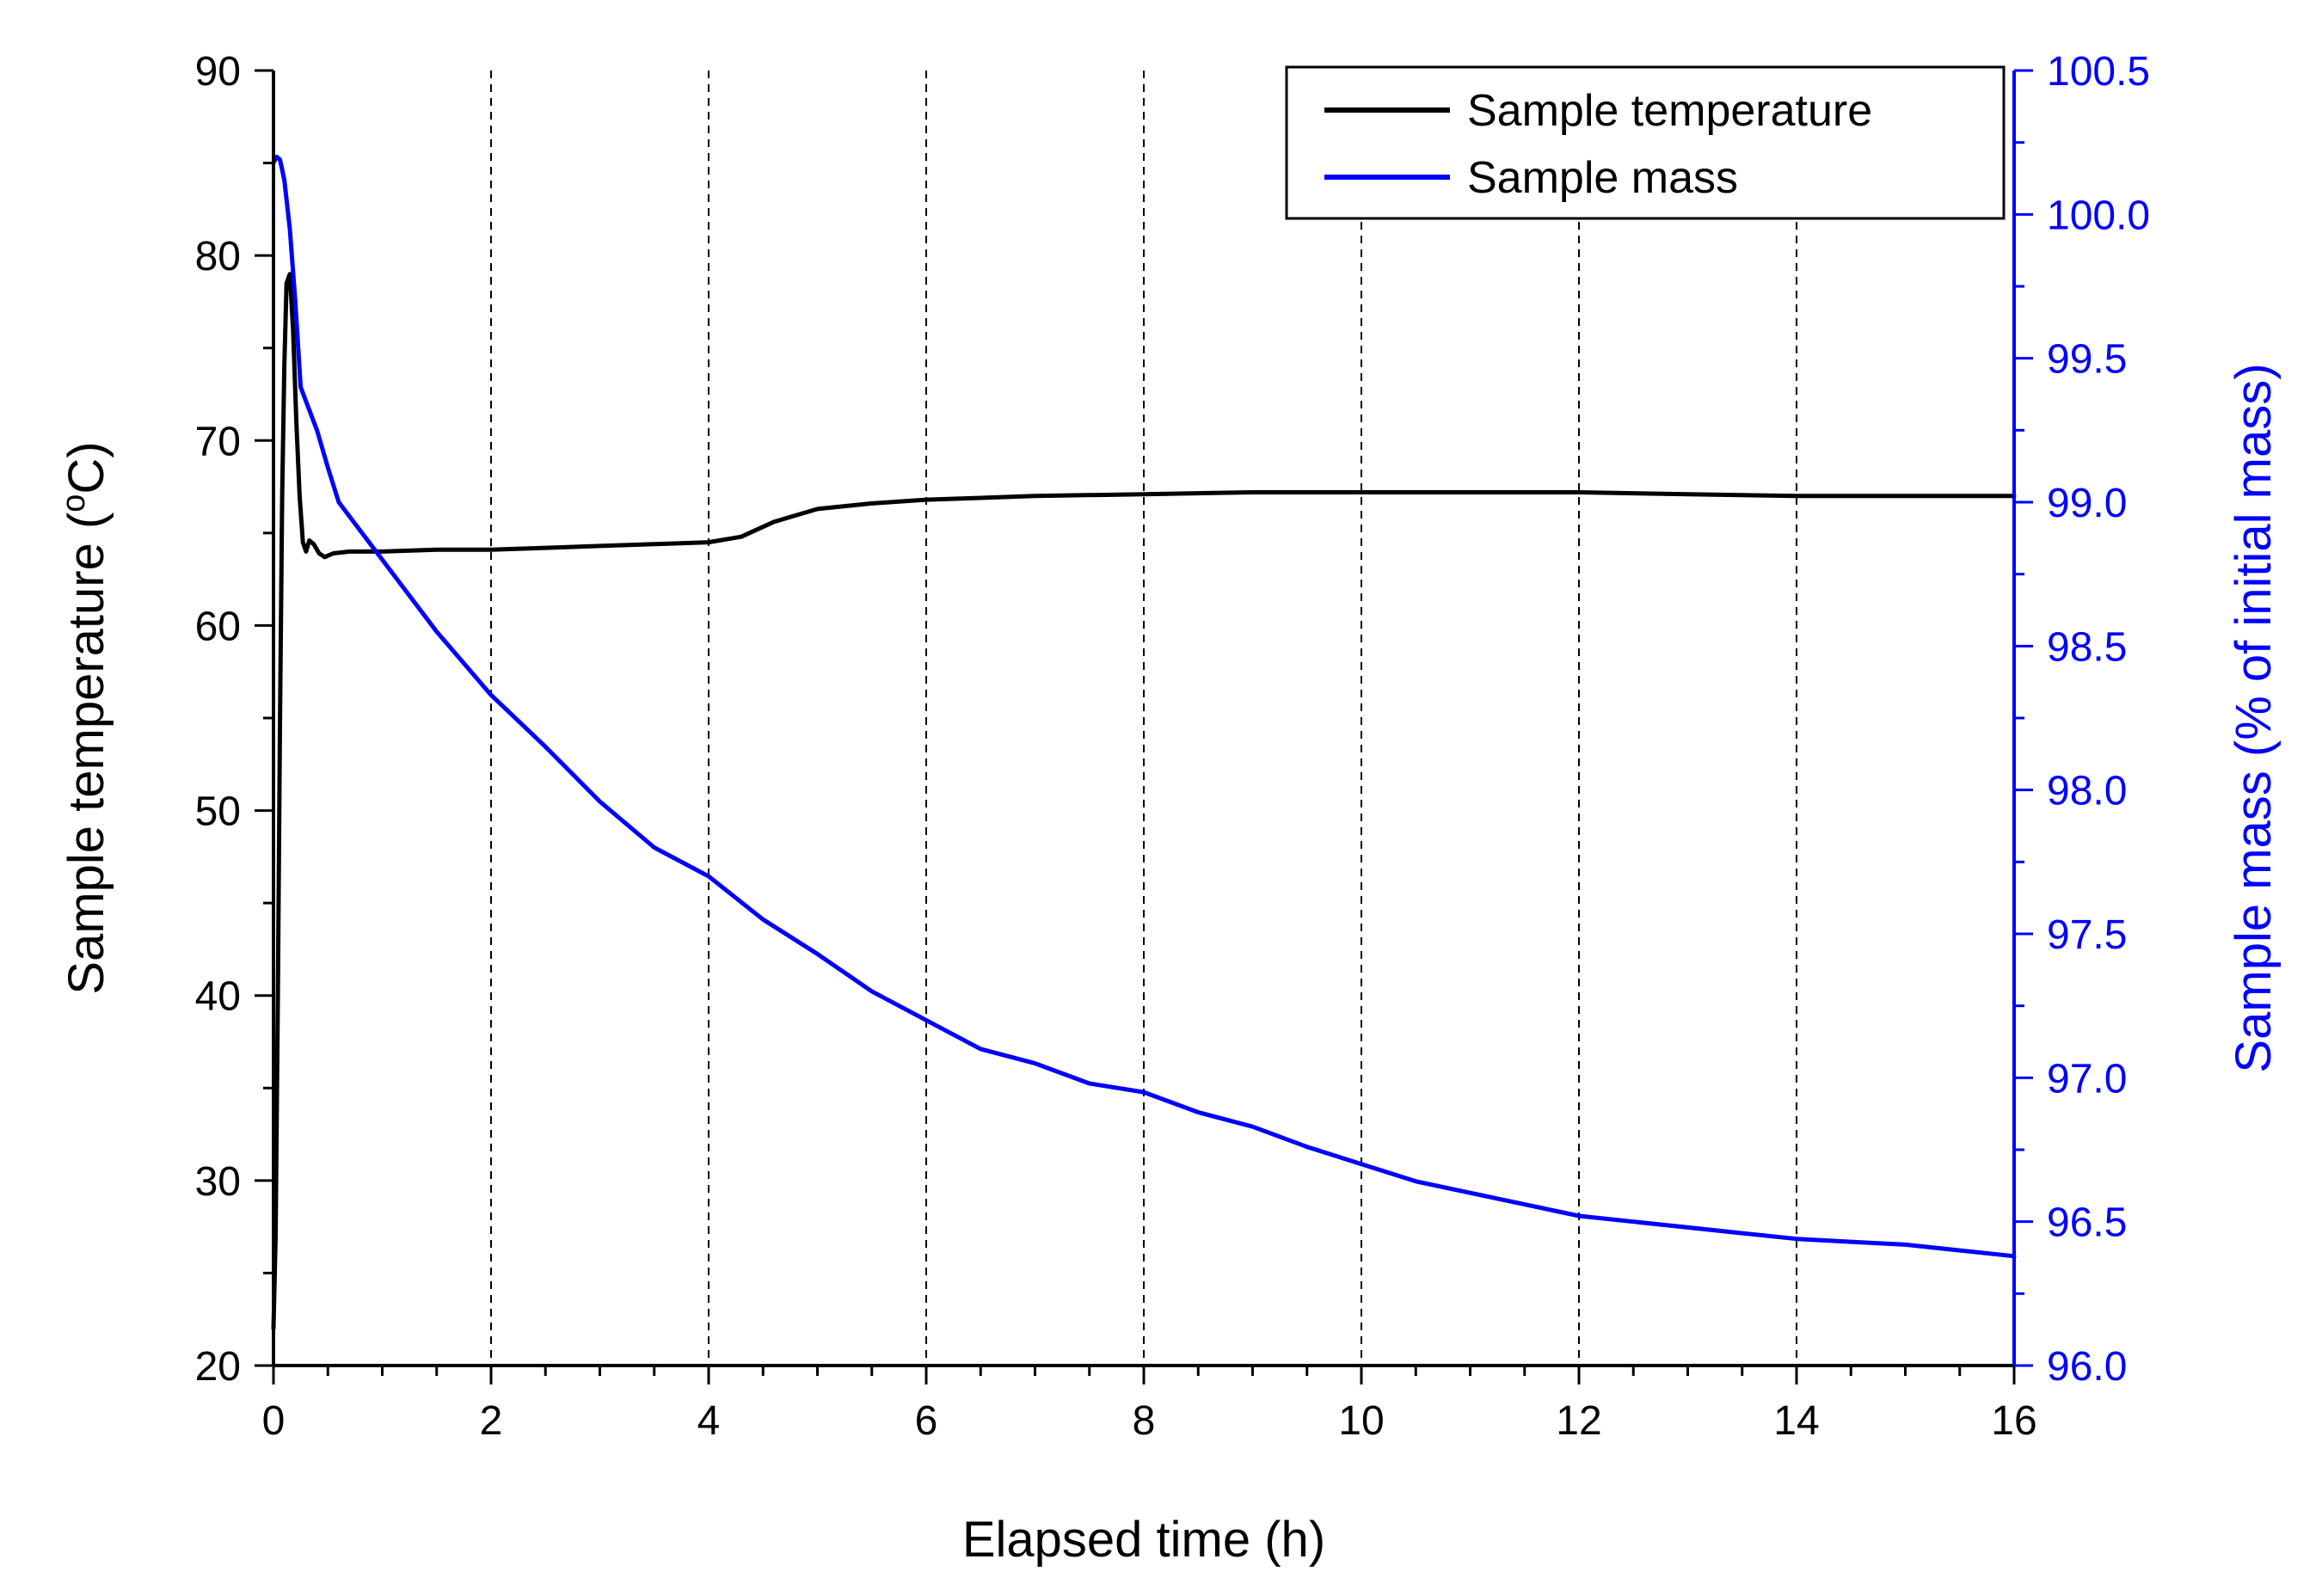  What do you see at coordinates (218, 1367) in the screenshot?
I see `y-left-tick-label-20: 20` at bounding box center [218, 1367].